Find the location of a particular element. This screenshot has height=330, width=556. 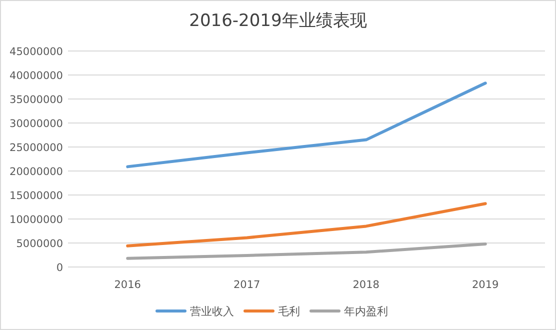

y-tick-label: 25000000 is located at coordinates (36, 148).